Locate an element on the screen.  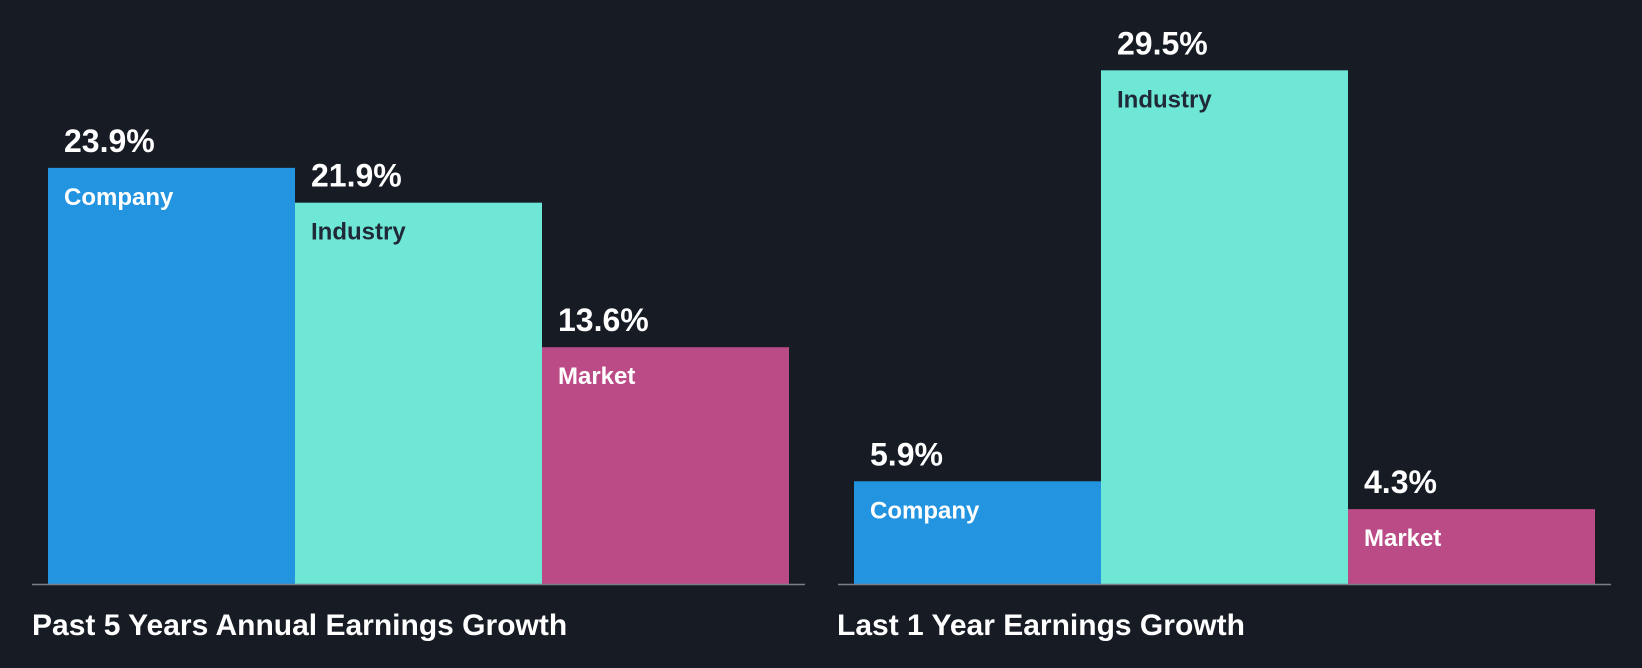
panel-title-last-1-year: Last 1 Year Earnings Growth is located at coordinates (1041, 625).